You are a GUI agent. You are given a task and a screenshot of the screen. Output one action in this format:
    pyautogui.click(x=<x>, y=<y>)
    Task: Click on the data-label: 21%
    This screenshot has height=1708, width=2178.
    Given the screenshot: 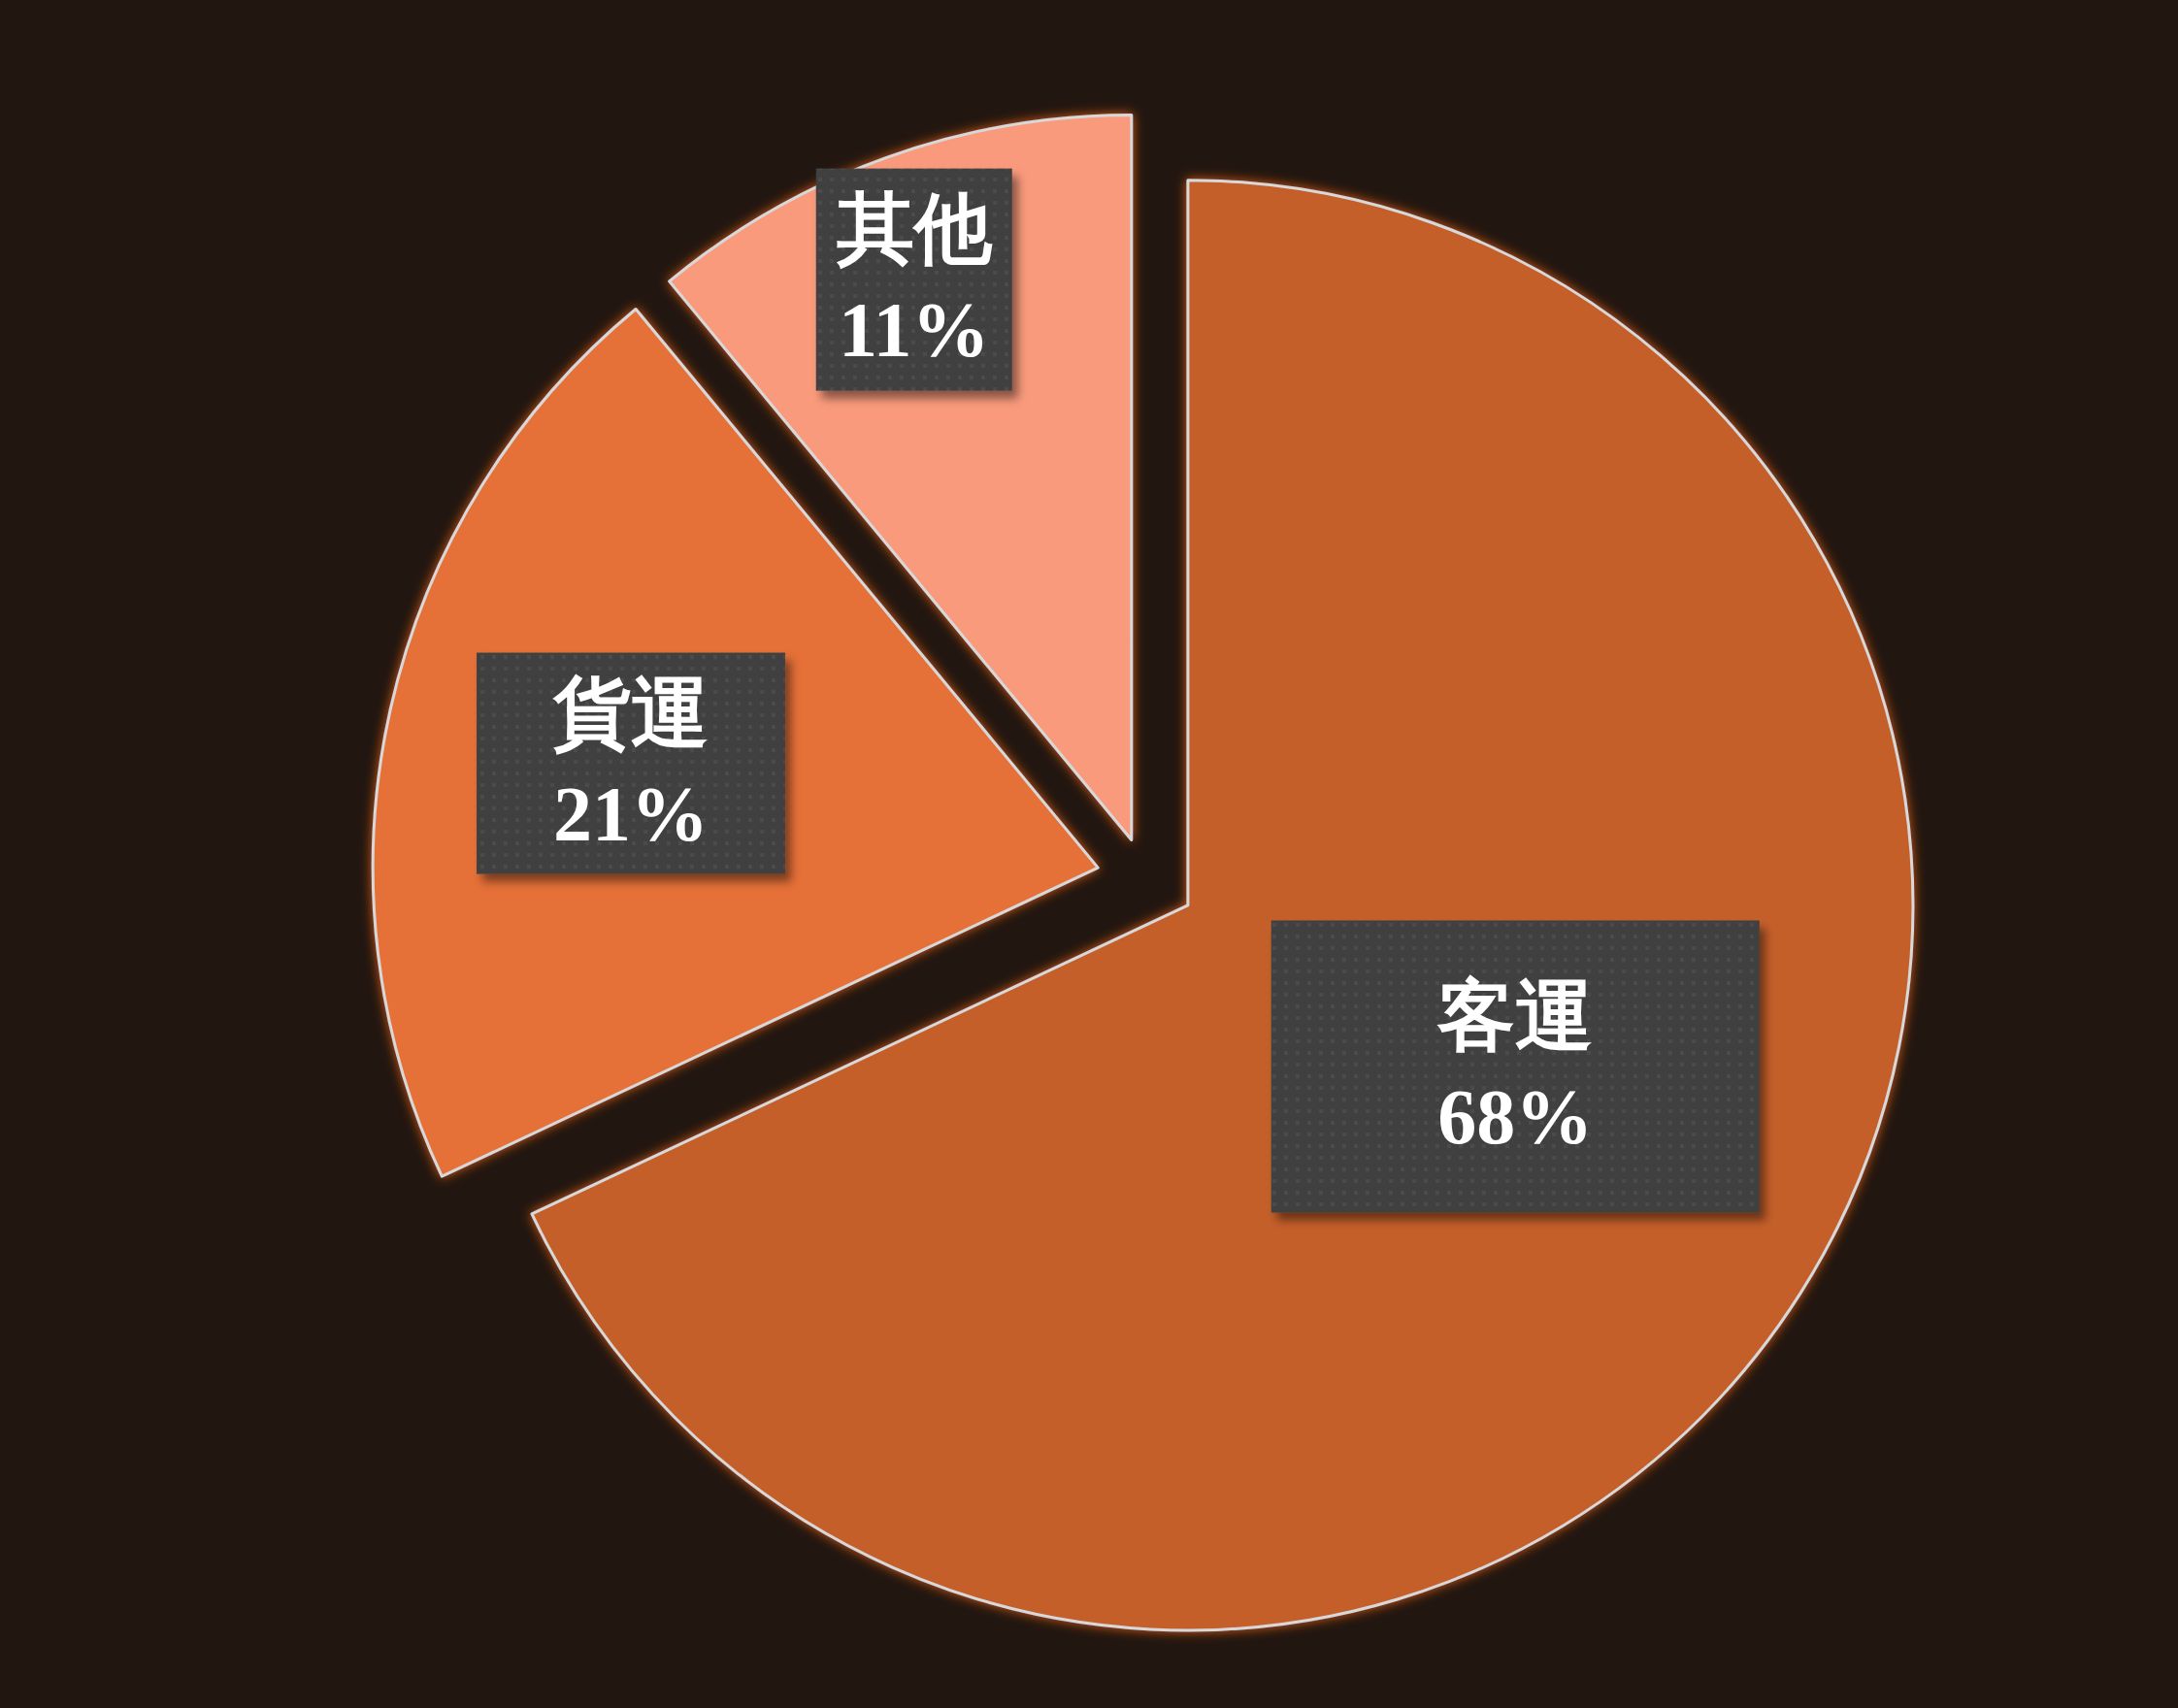 What is the action you would take?
    pyautogui.click(x=631, y=814)
    